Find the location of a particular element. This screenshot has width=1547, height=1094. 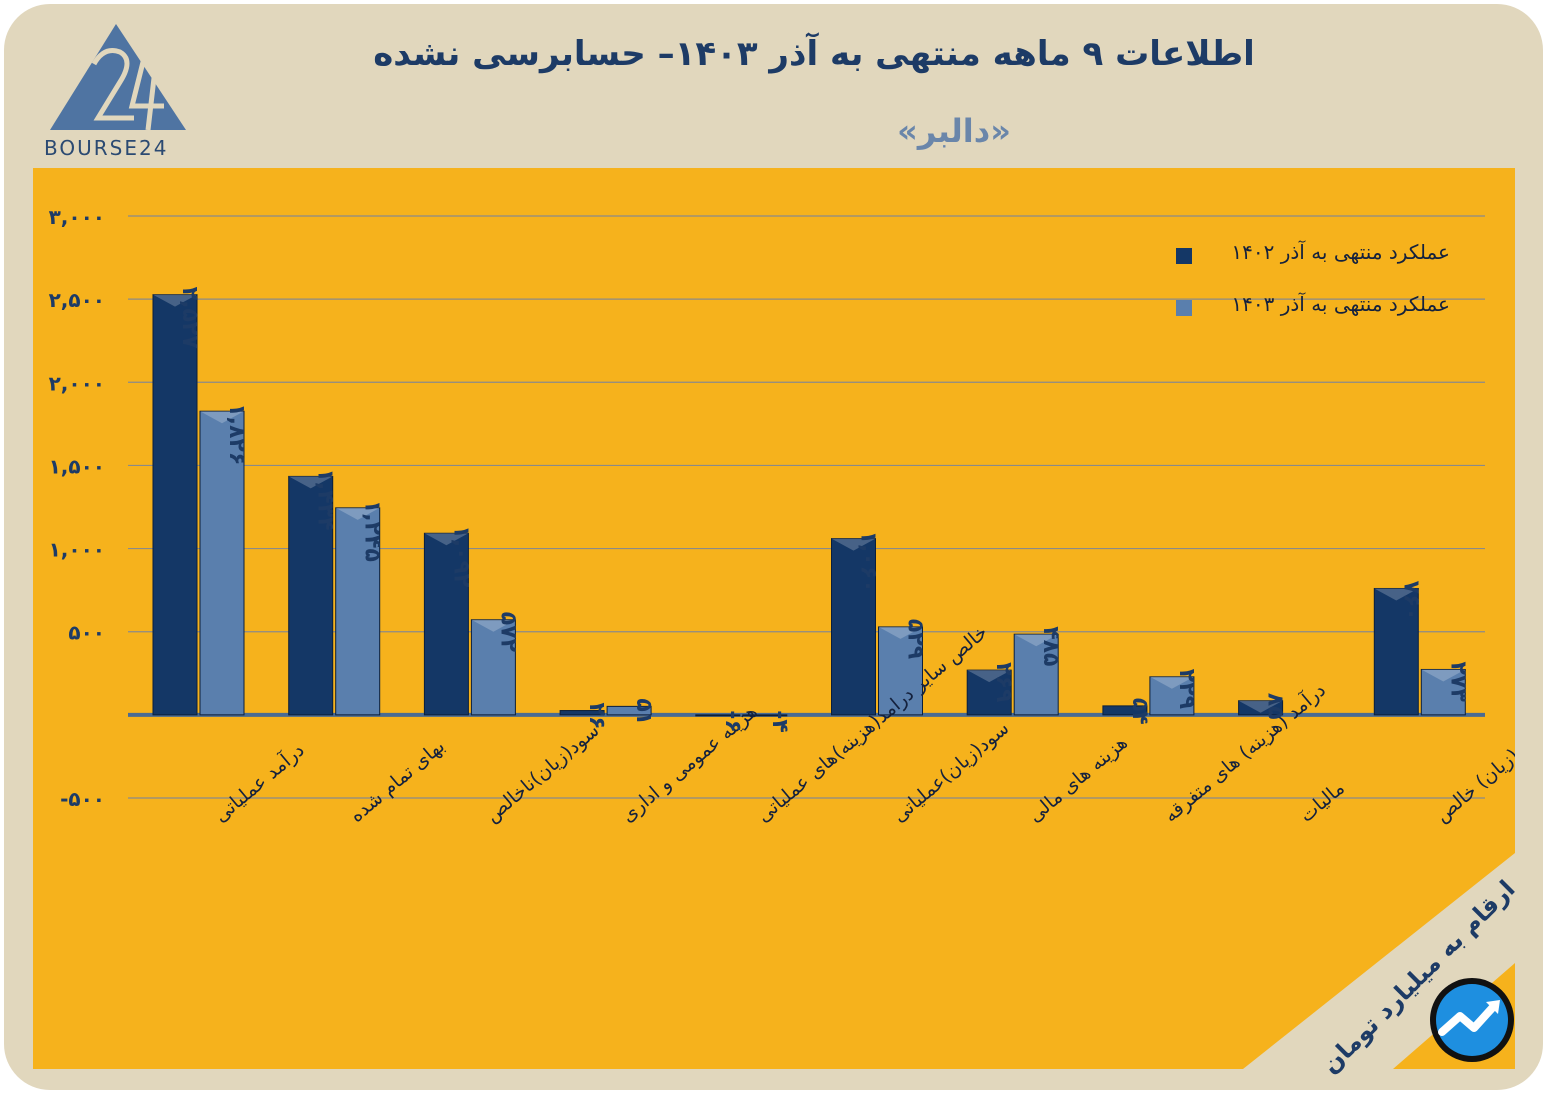

category-label: مالیات is located at coordinates (1322, 802).